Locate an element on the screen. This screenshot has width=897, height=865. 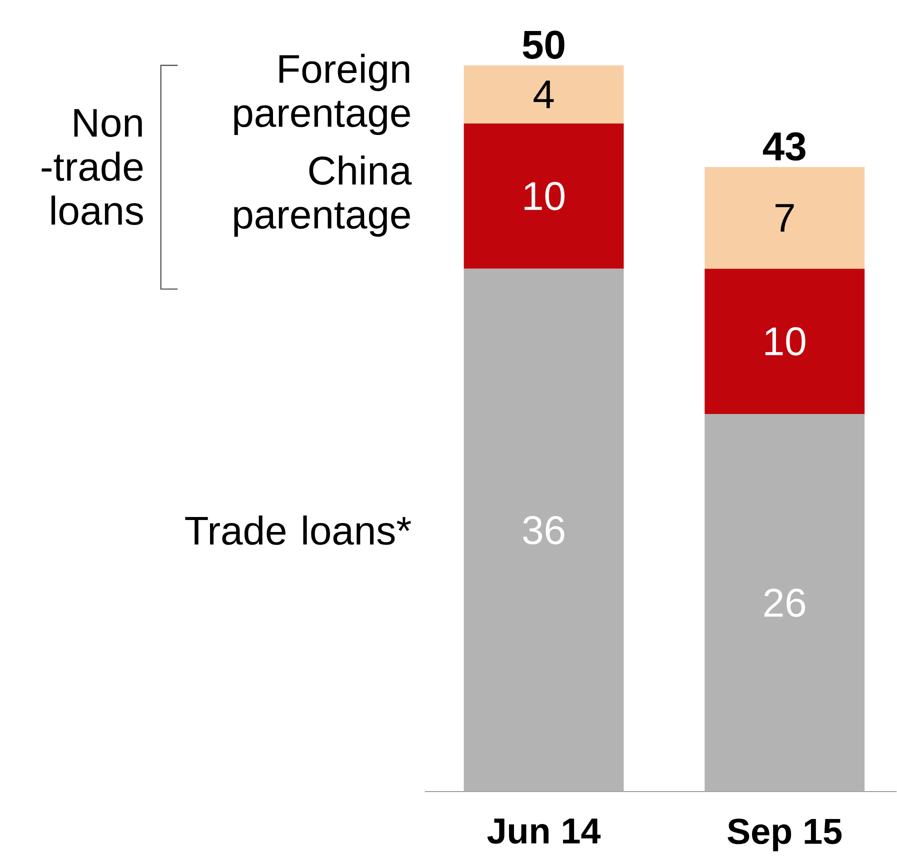
data-label: 7 is located at coordinates (785, 218).